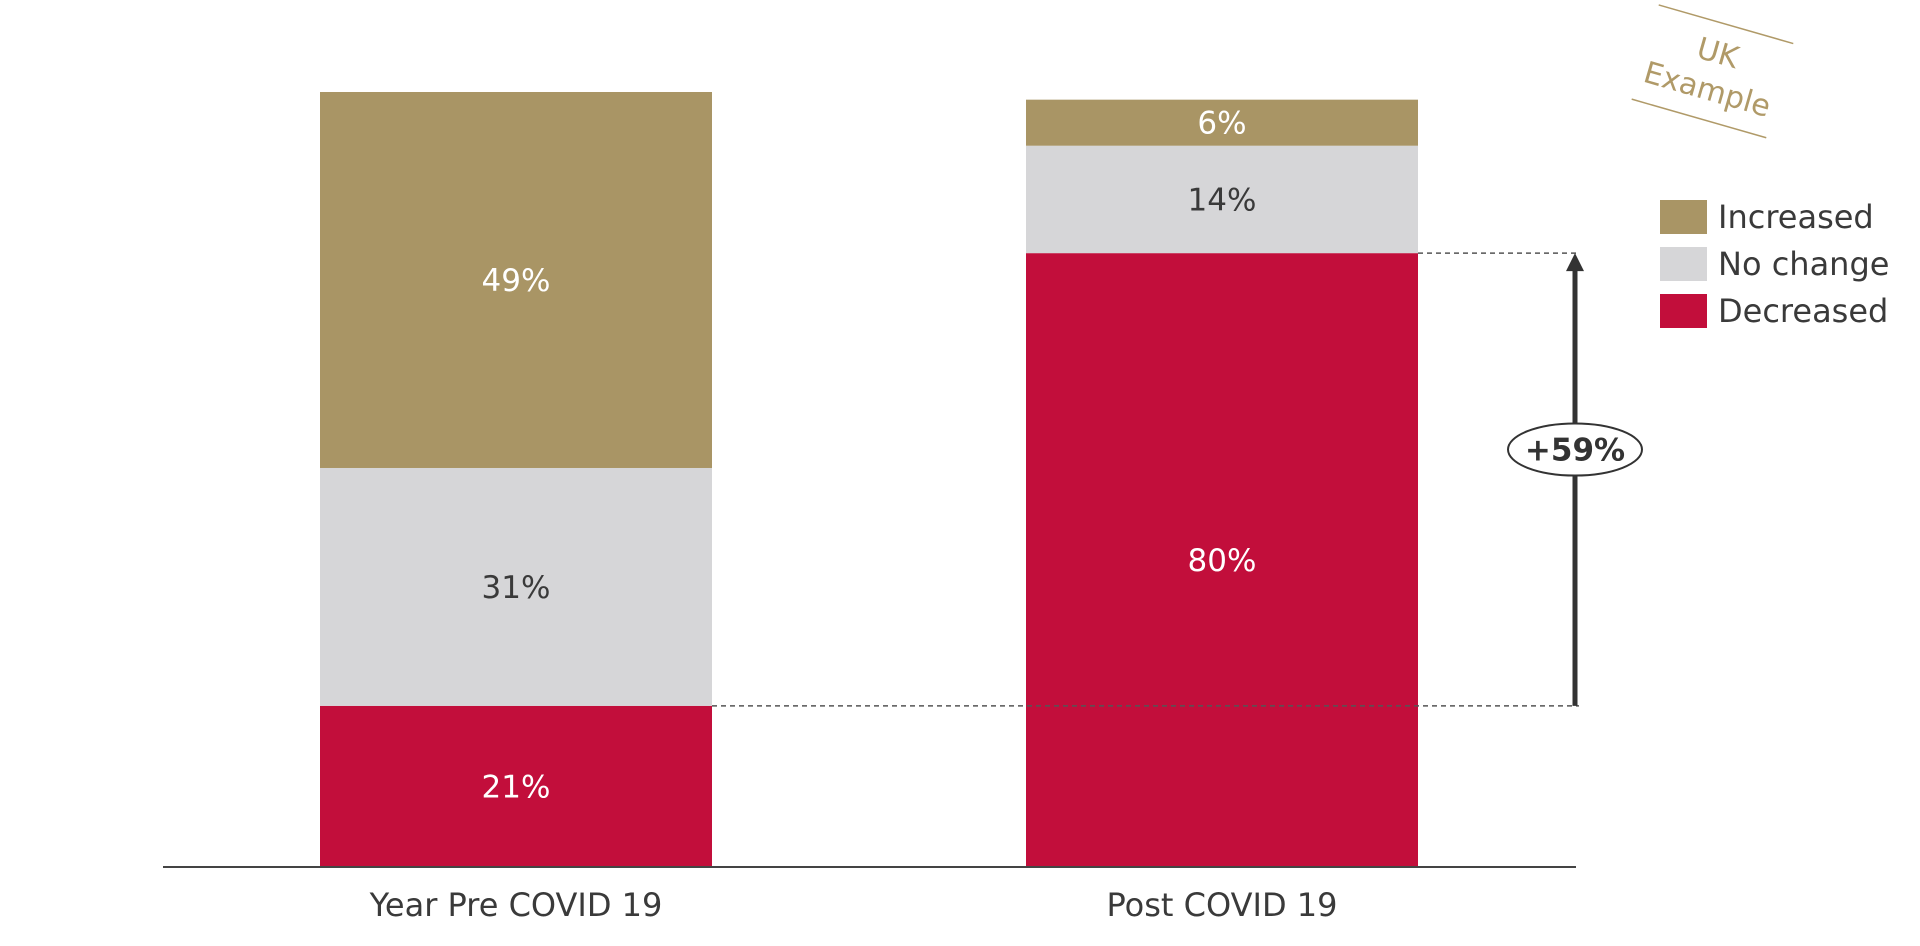 The width and height of the screenshot is (1920, 946). Describe the element at coordinates (853, 905) in the screenshot. I see `category-label-group: Year Pre COVID 19 Post COVID 19` at that location.